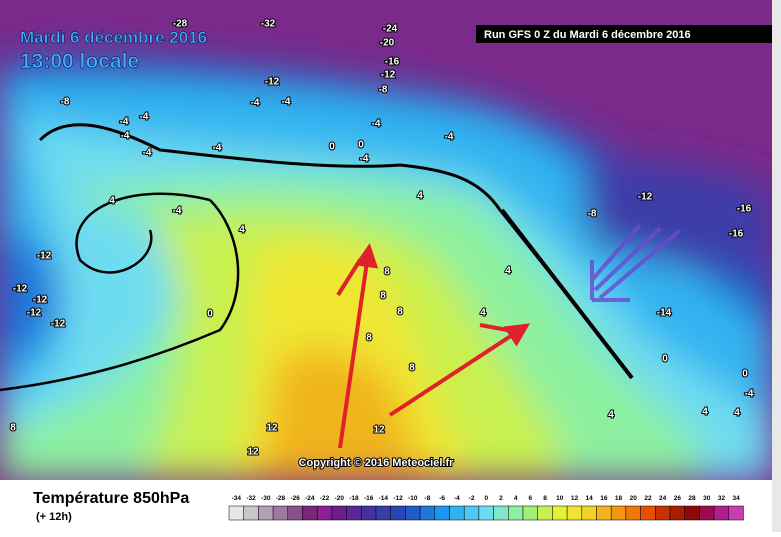 The image size is (781, 537). Describe the element at coordinates (634, 498) in the screenshot. I see `scale-tick-label: 20` at that location.